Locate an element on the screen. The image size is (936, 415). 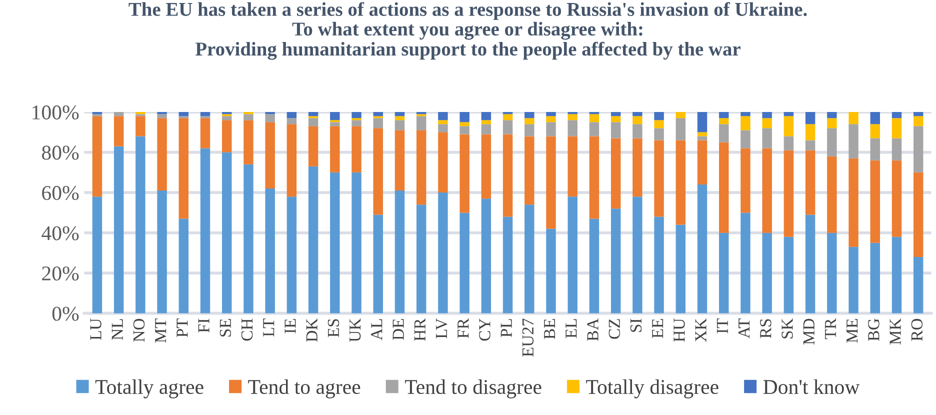
x-tick-label: MD is located at coordinates (808, 331).